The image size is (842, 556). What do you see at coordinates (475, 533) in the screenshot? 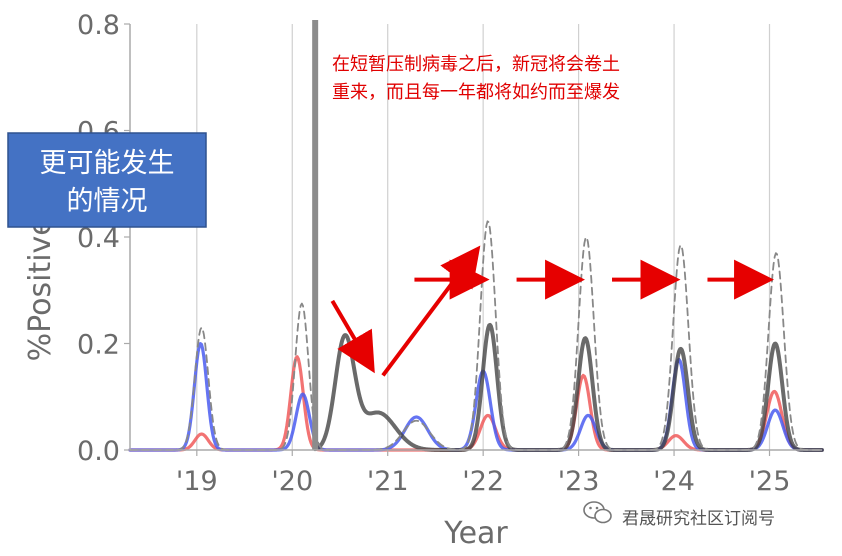
I see `x-axis-title: Year` at bounding box center [475, 533].